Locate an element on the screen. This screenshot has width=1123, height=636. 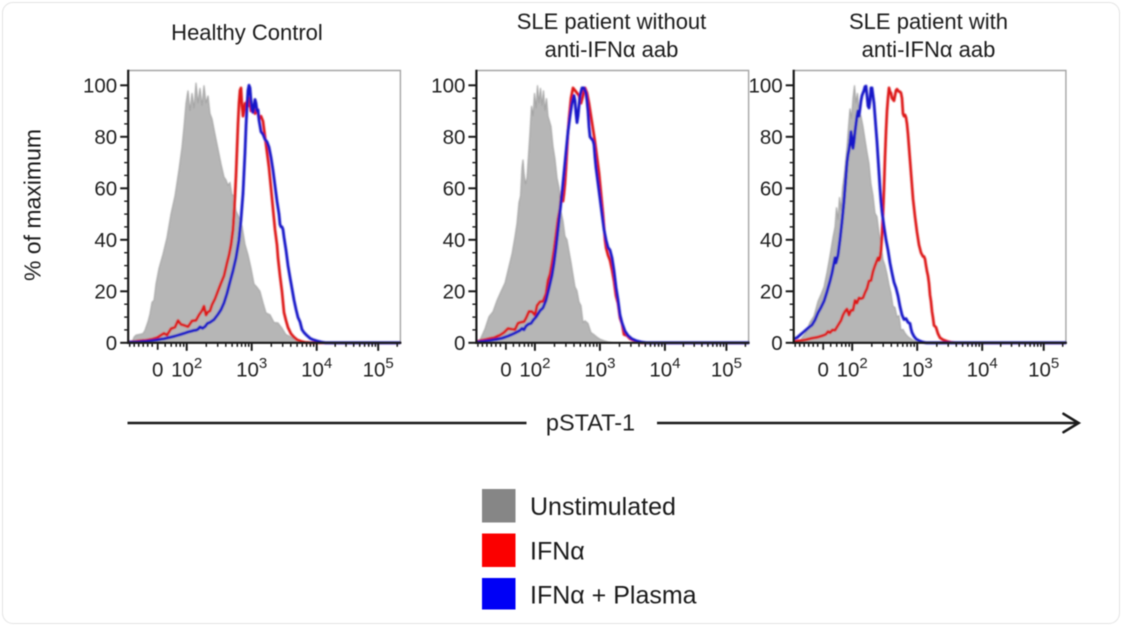
svg-text: IFNα is located at coordinates (557, 552).